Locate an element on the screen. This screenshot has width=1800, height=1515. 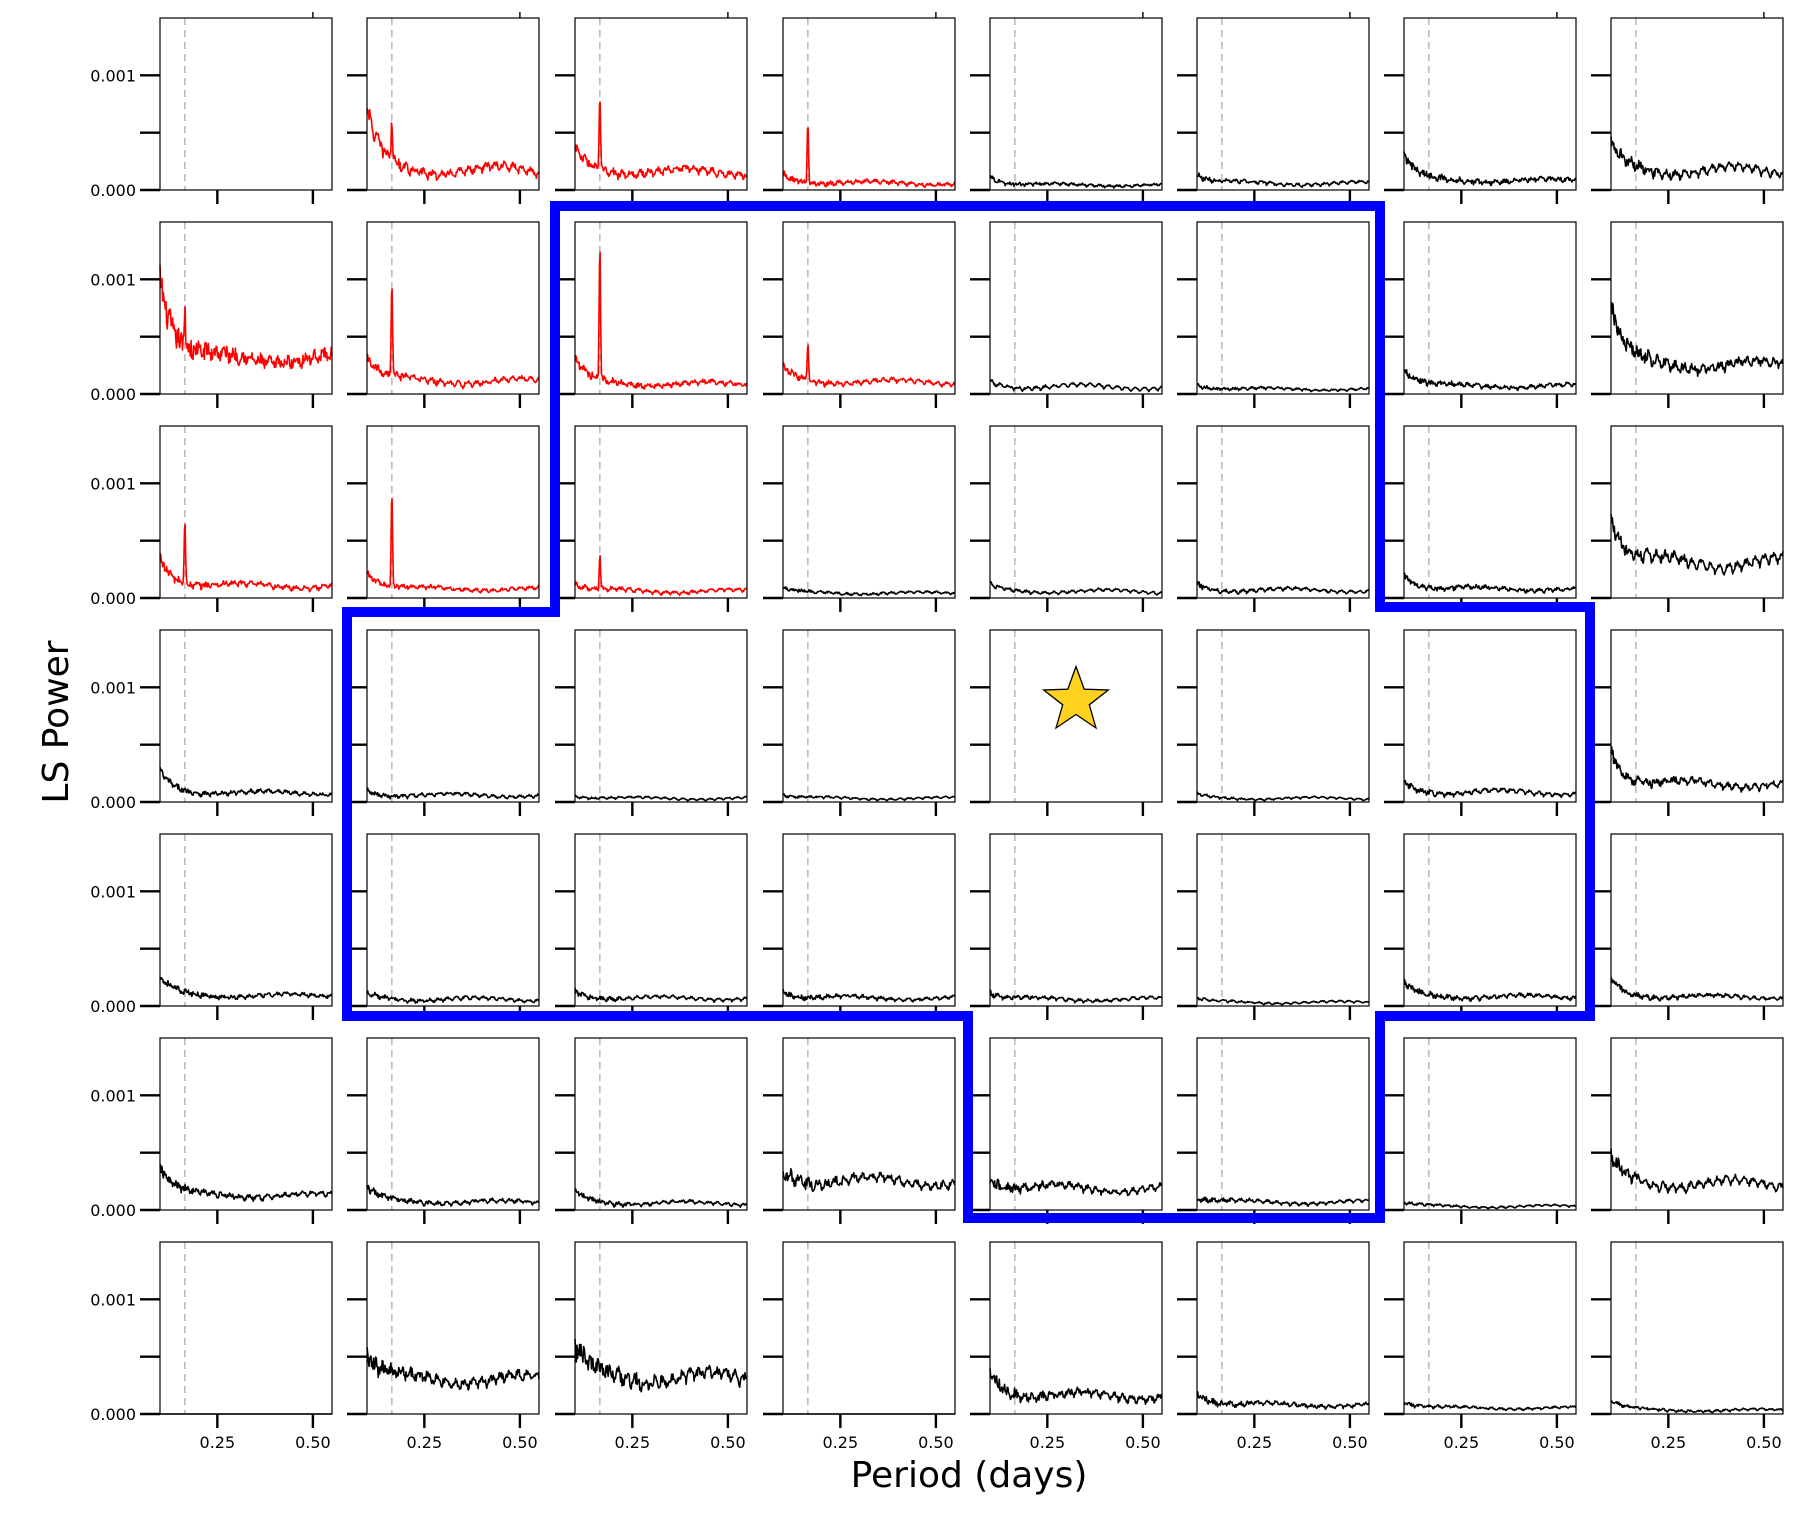
panel-6-1: 0.25 0.50 is located at coordinates (443, 1346).